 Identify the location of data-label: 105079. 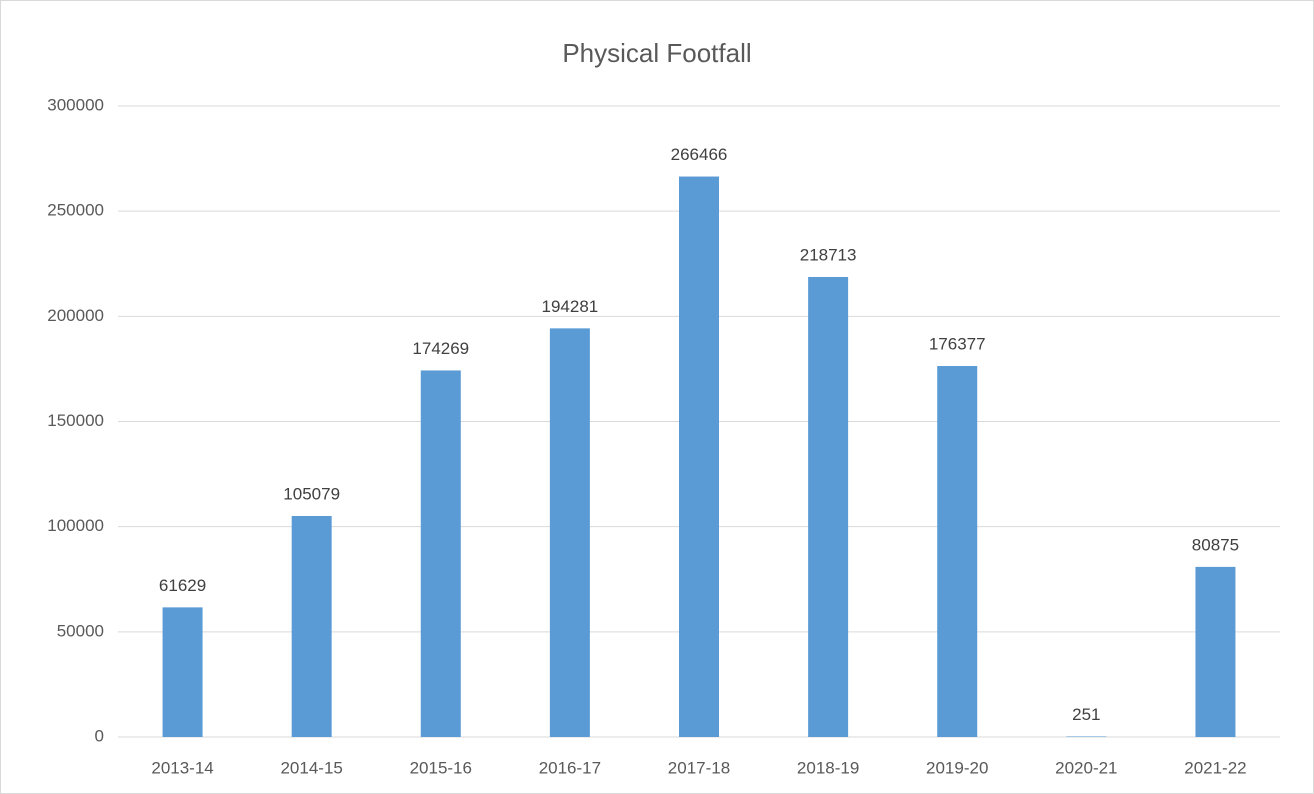
(311, 493).